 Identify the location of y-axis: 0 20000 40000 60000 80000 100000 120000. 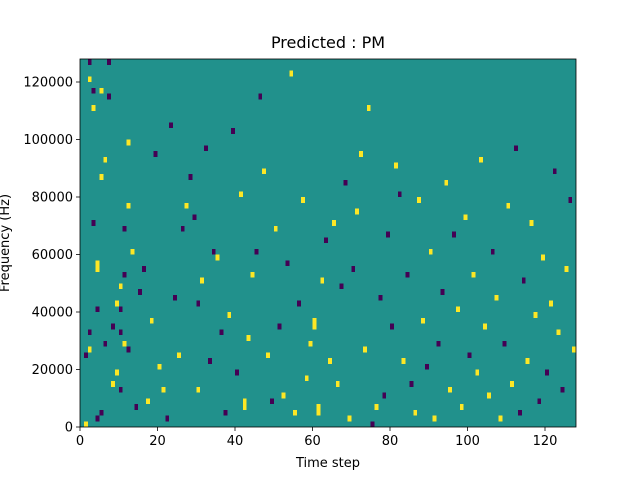
(51, 256).